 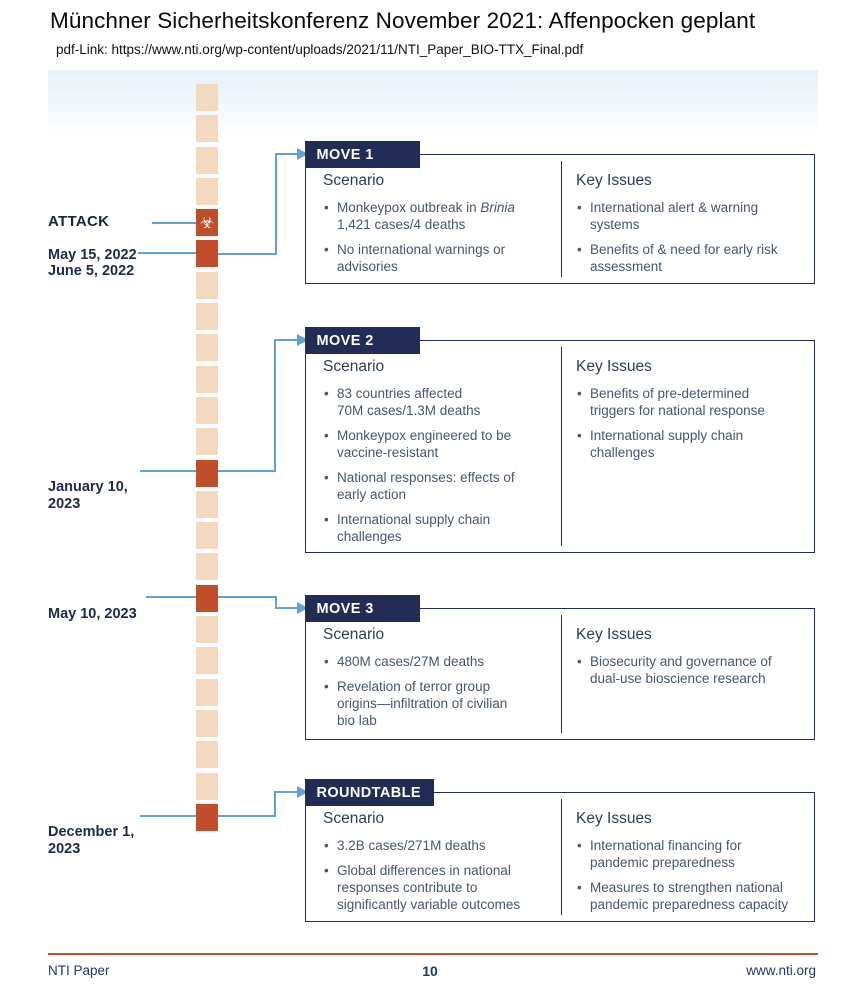 I want to click on timeline-event: January 10, 2023, so click(x=123, y=496).